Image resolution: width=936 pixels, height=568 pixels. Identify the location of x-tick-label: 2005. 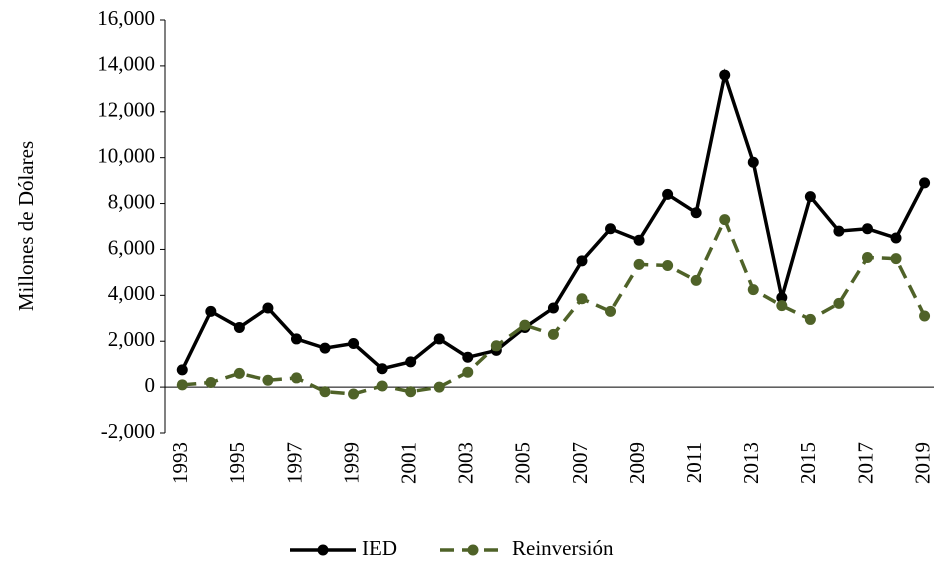
(523, 463).